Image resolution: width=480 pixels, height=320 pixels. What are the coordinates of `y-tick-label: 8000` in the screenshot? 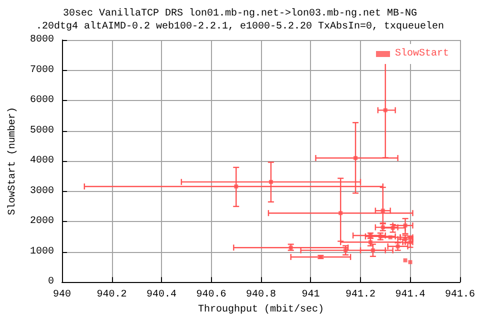 It's located at (42, 40).